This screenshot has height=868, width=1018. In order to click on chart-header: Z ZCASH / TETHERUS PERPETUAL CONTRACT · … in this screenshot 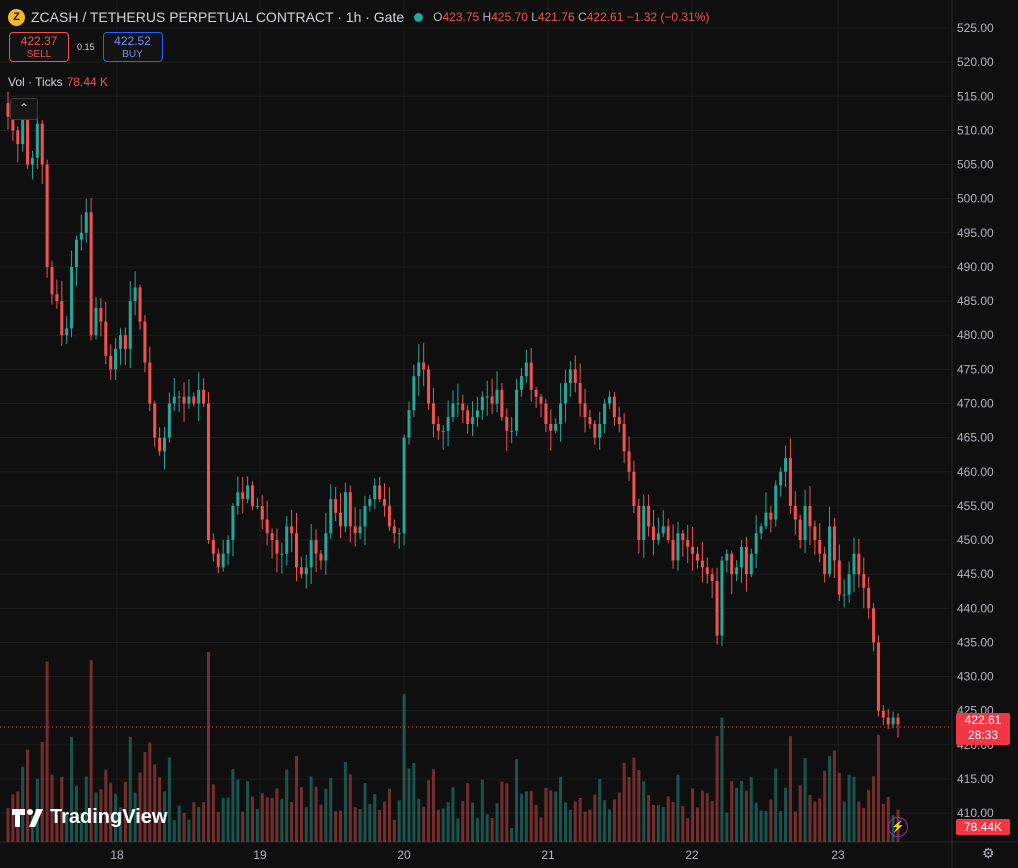, I will do `click(358, 17)`.